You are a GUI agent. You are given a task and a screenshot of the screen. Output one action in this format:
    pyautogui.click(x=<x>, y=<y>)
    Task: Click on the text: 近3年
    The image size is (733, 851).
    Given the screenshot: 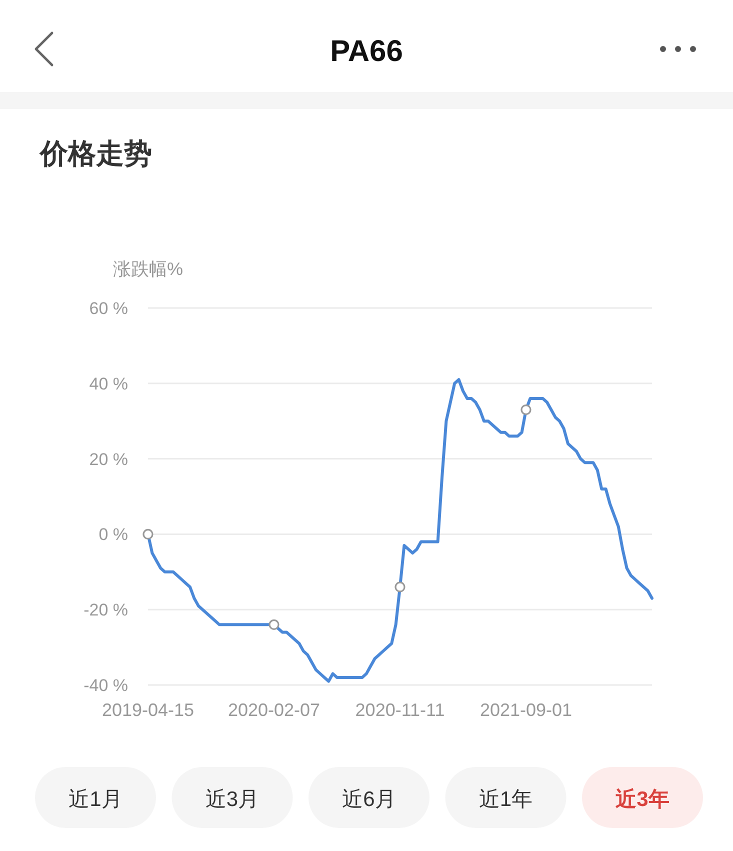 What is the action you would take?
    pyautogui.click(x=642, y=799)
    